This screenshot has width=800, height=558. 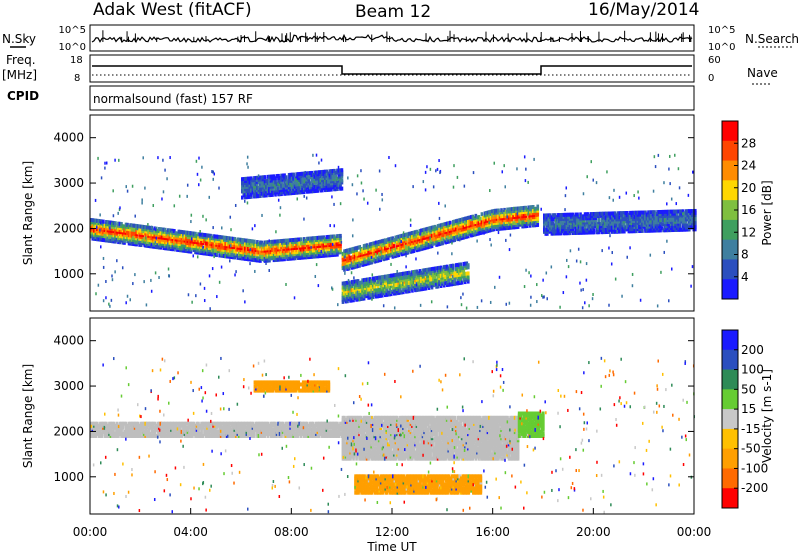 What do you see at coordinates (714, 60) in the screenshot?
I see `nave-tick-top: 60` at bounding box center [714, 60].